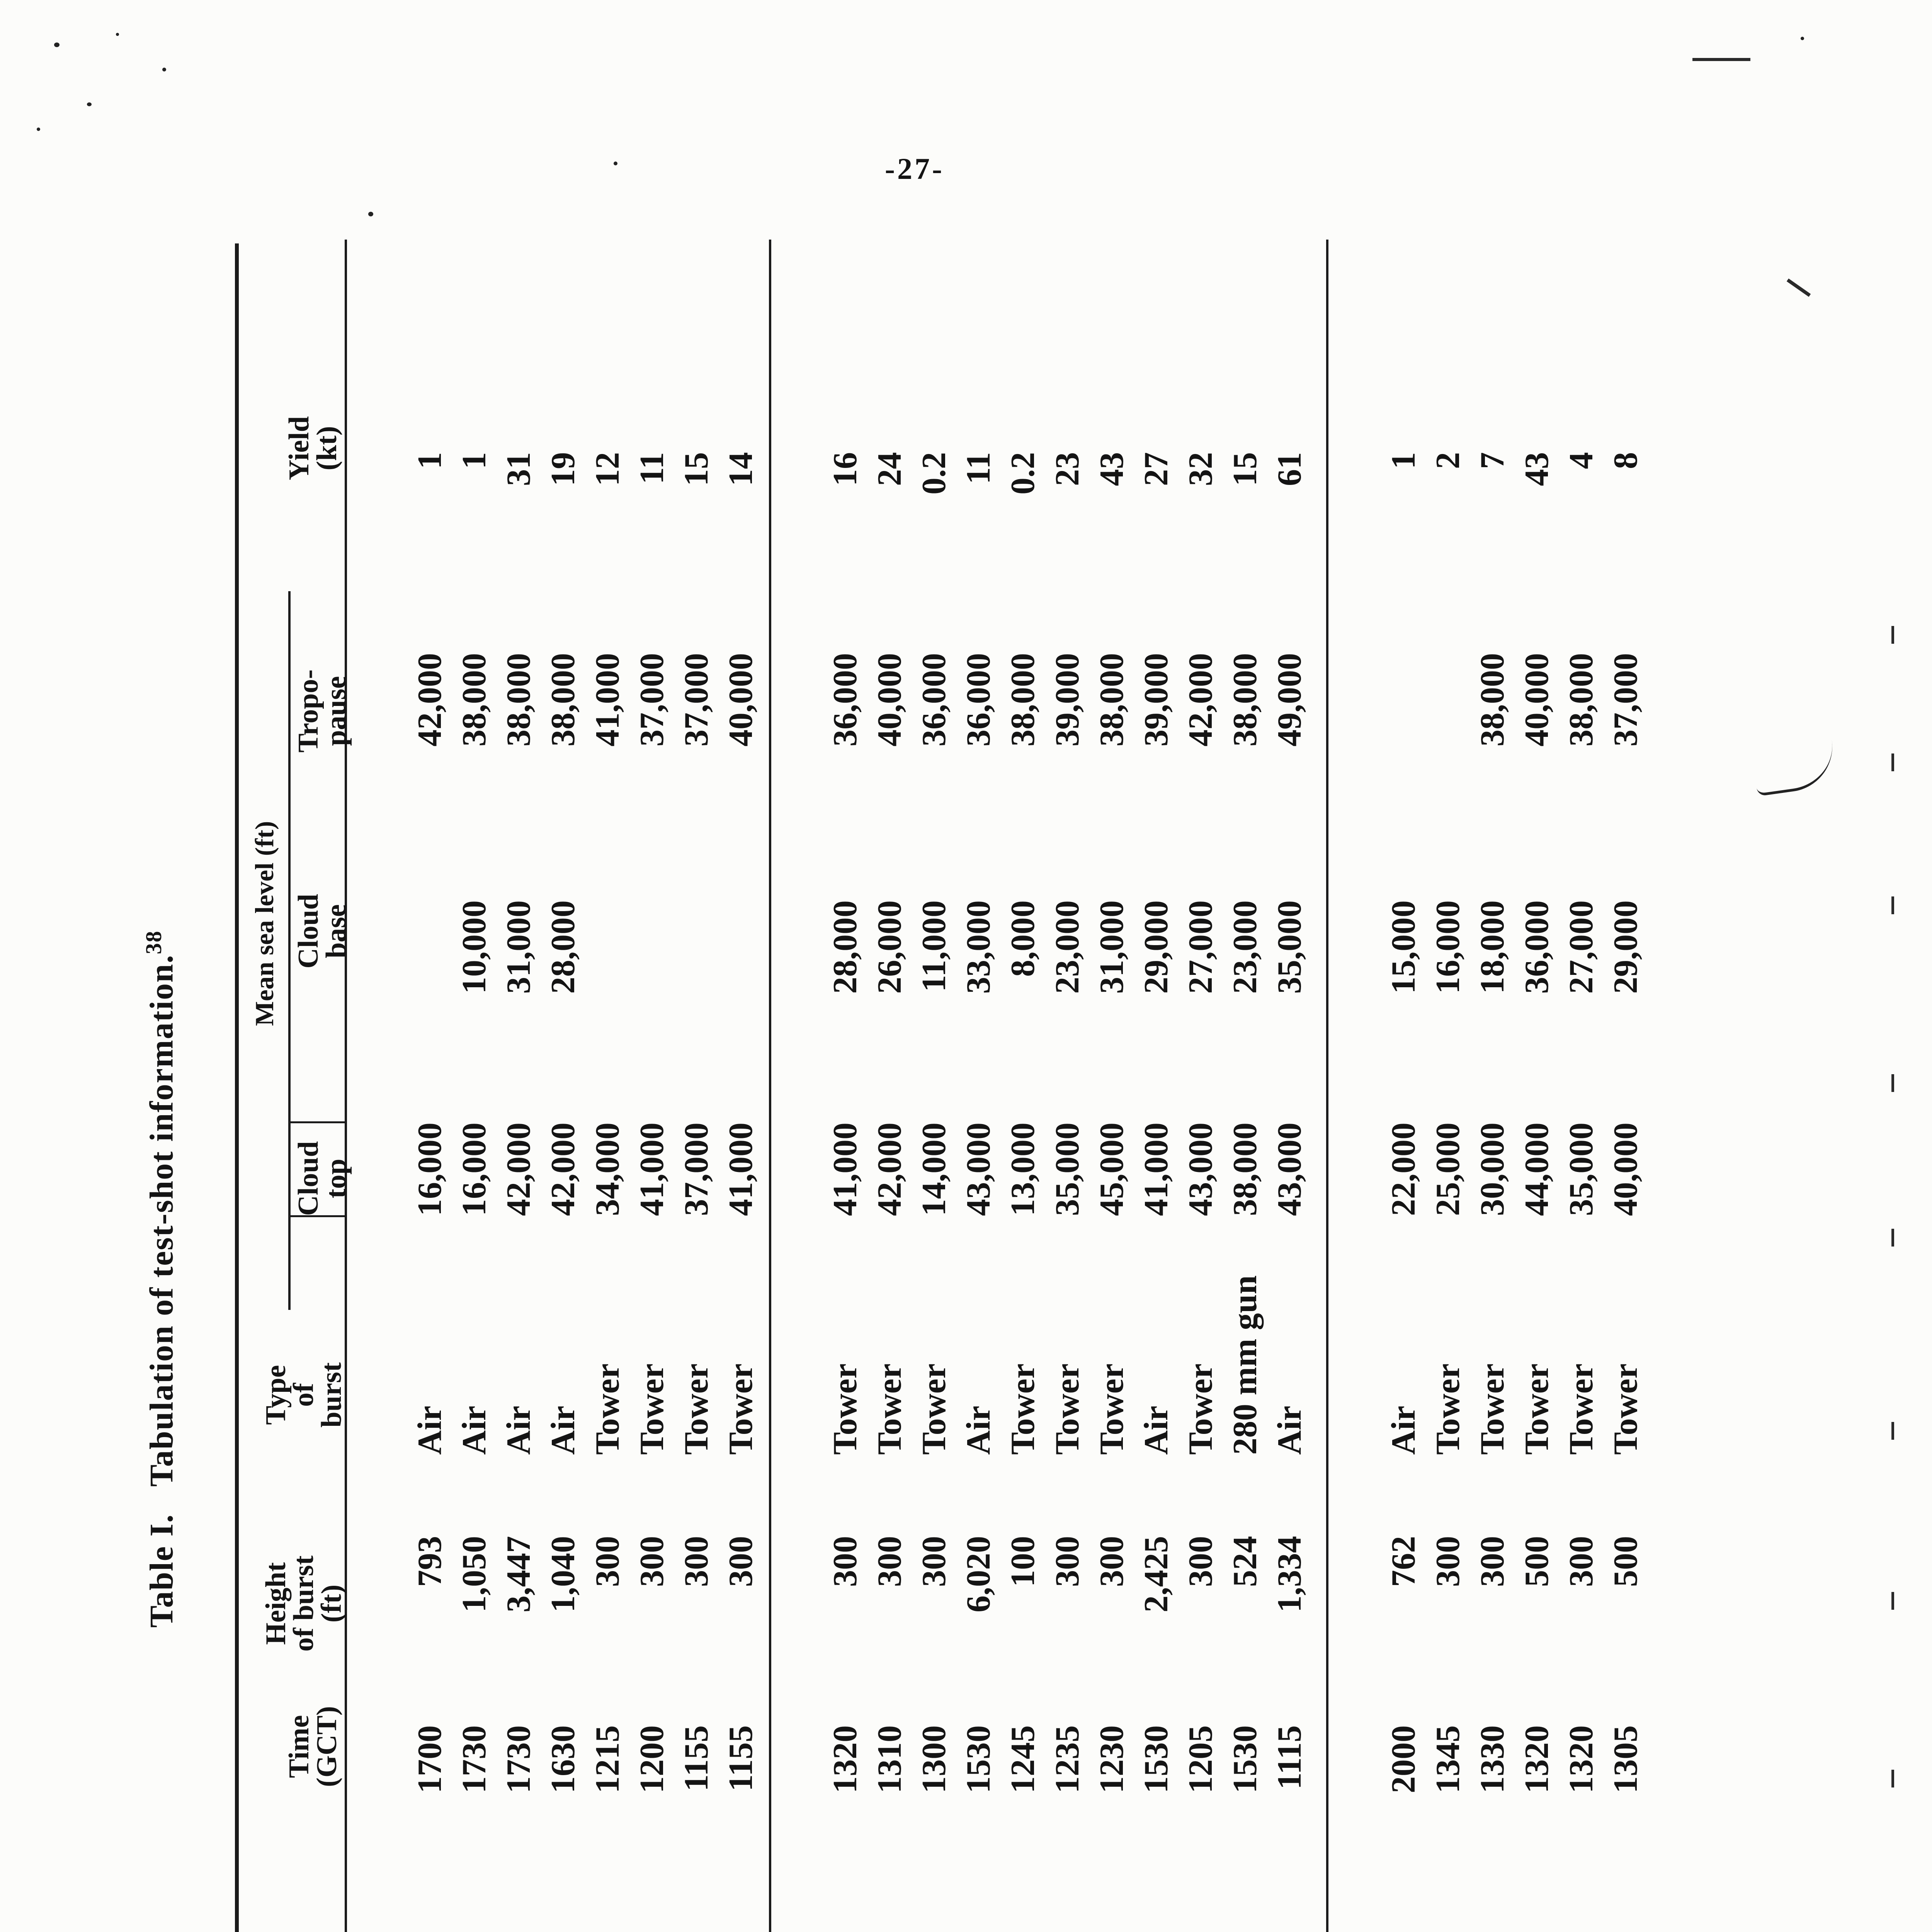 The height and width of the screenshot is (1932, 1932). Describe the element at coordinates (313, 1746) in the screenshot. I see `column-header-time: Time (GCT)` at that location.